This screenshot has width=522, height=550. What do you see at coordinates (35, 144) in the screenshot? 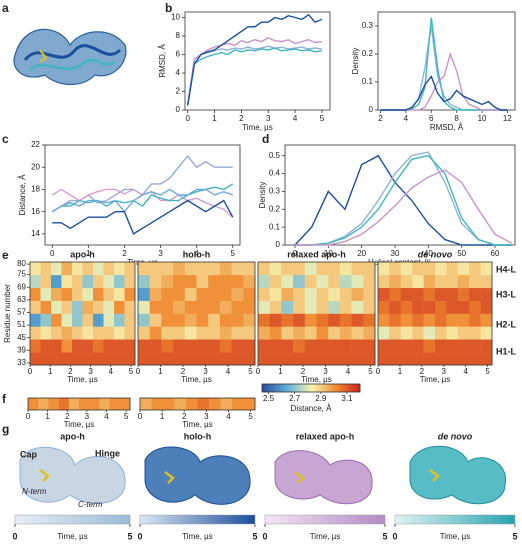
I see `y-tick-label: 22` at bounding box center [35, 144].